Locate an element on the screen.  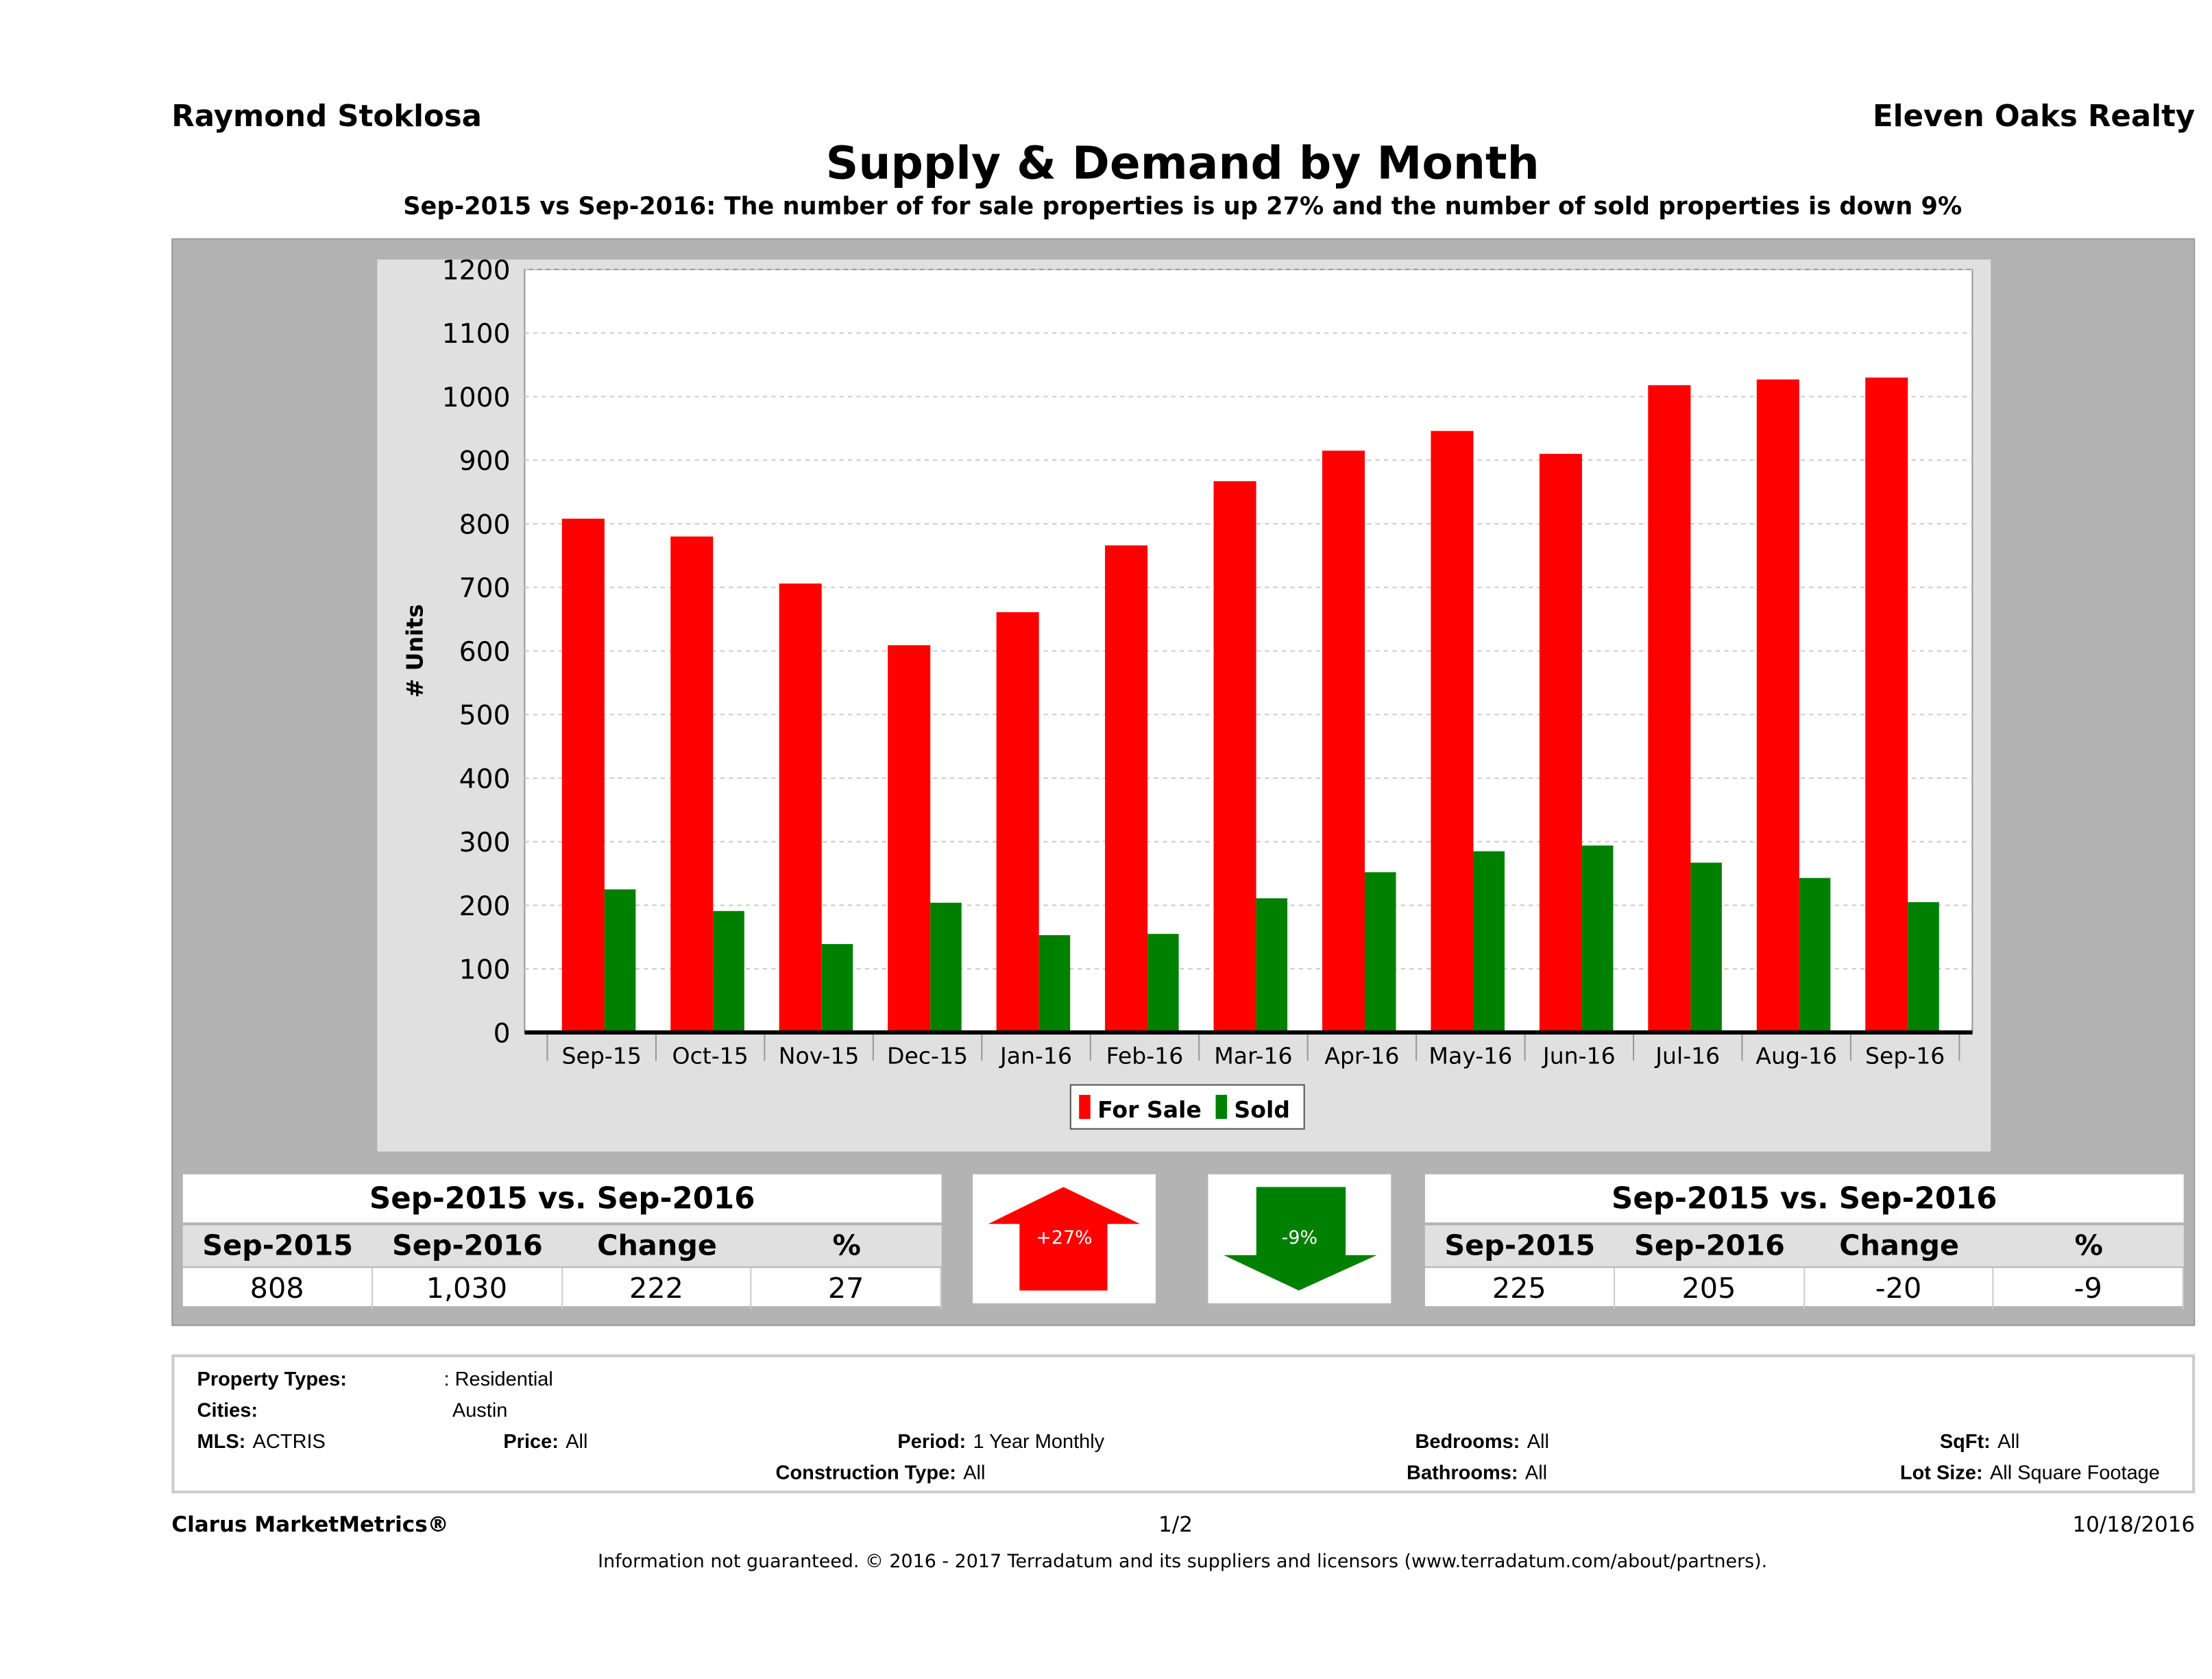
mls-label: MLS: is located at coordinates (221, 1441).